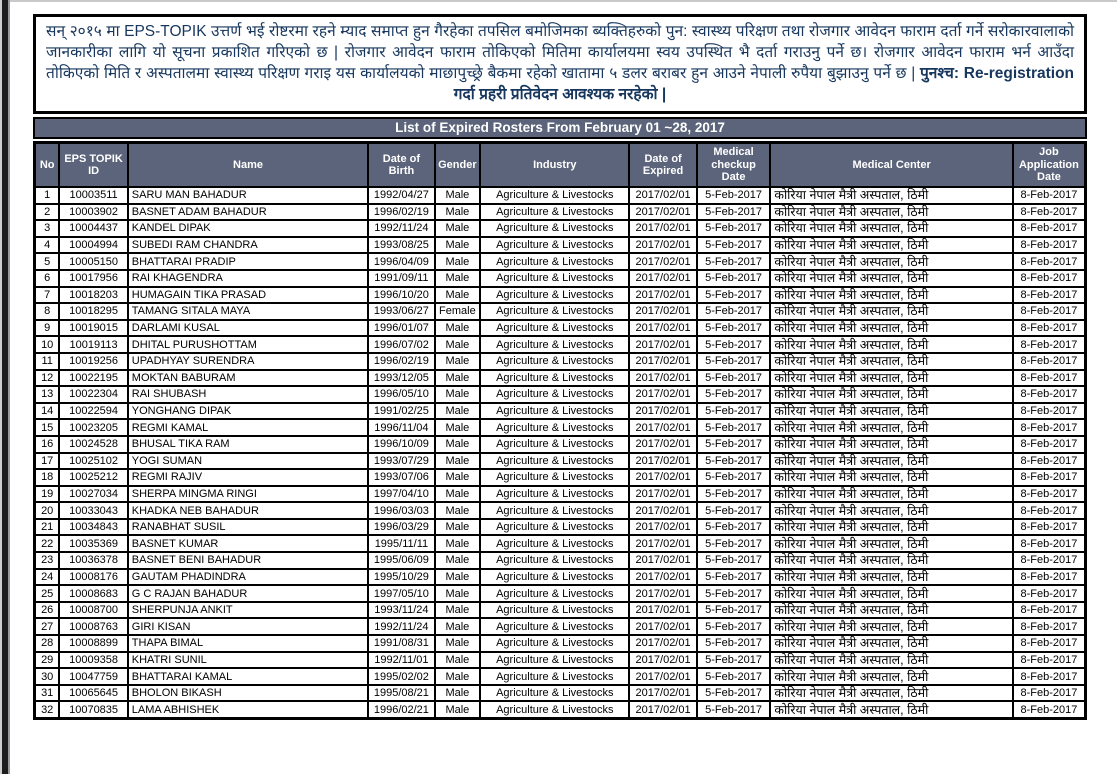 Image resolution: width=1117 pixels, height=774 pixels. What do you see at coordinates (47, 361) in the screenshot?
I see `table-cell: 11` at bounding box center [47, 361].